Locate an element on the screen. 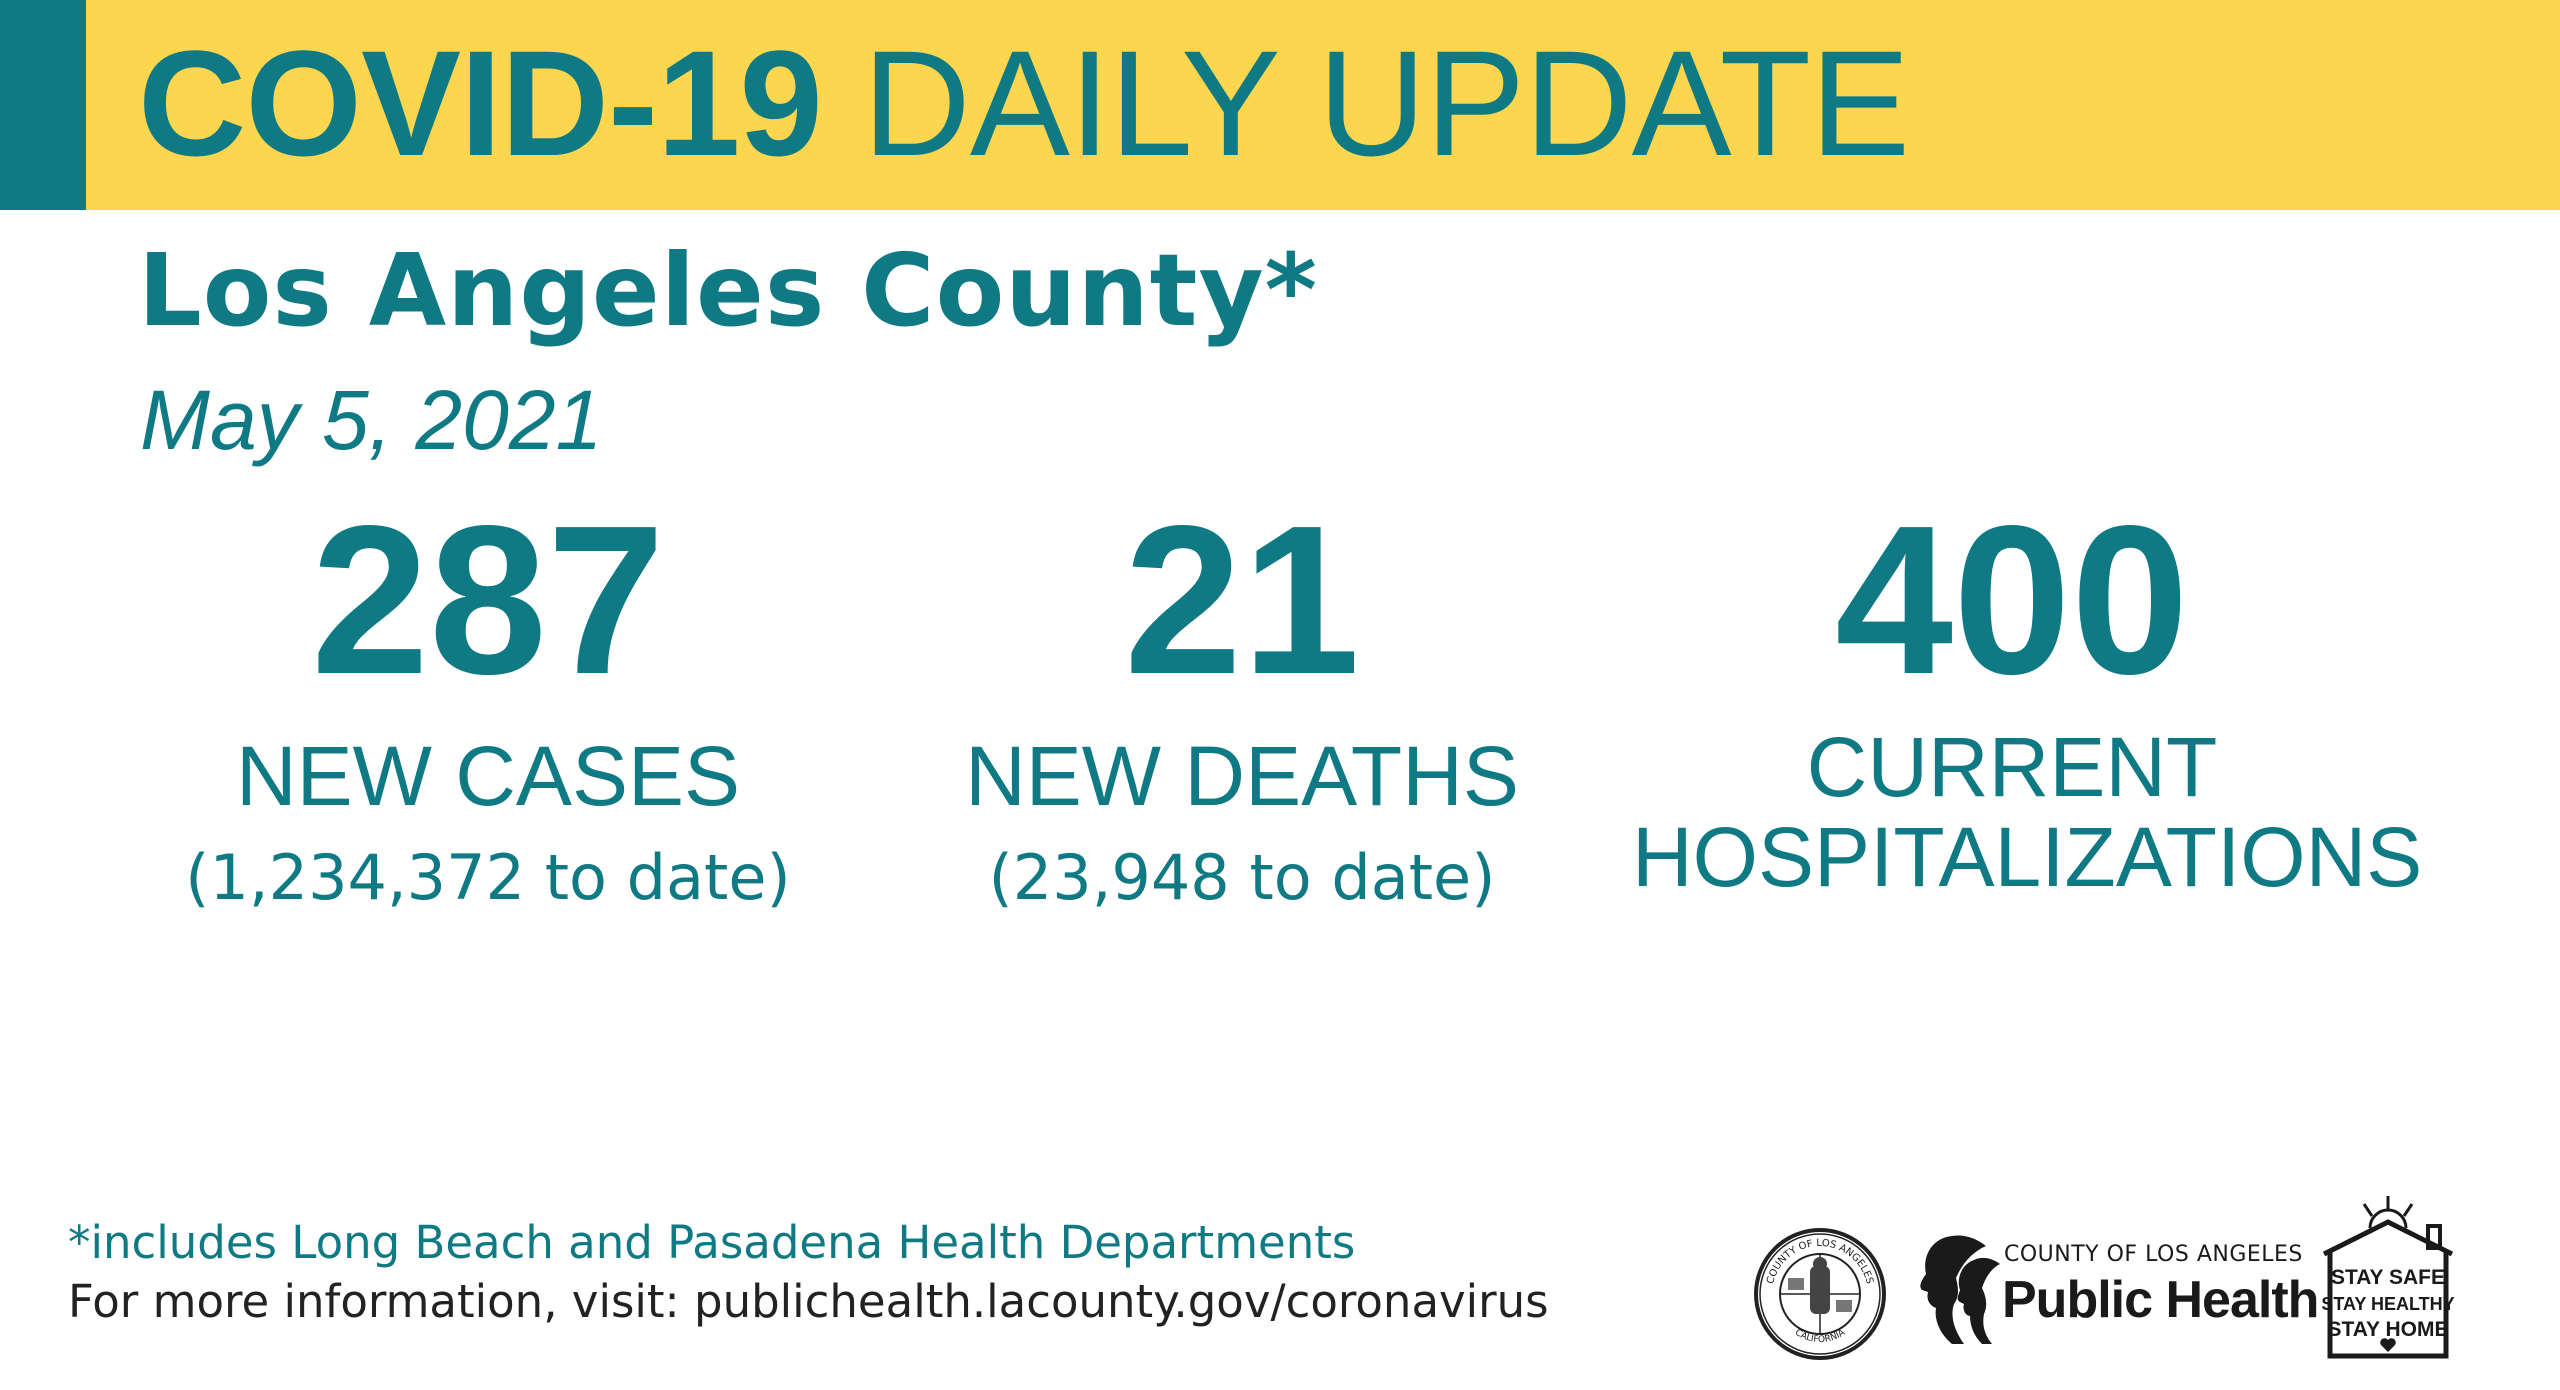 This screenshot has width=2560, height=1390. hospitalizations-label-line2: HOSPITALIZATIONS is located at coordinates (2027, 857).